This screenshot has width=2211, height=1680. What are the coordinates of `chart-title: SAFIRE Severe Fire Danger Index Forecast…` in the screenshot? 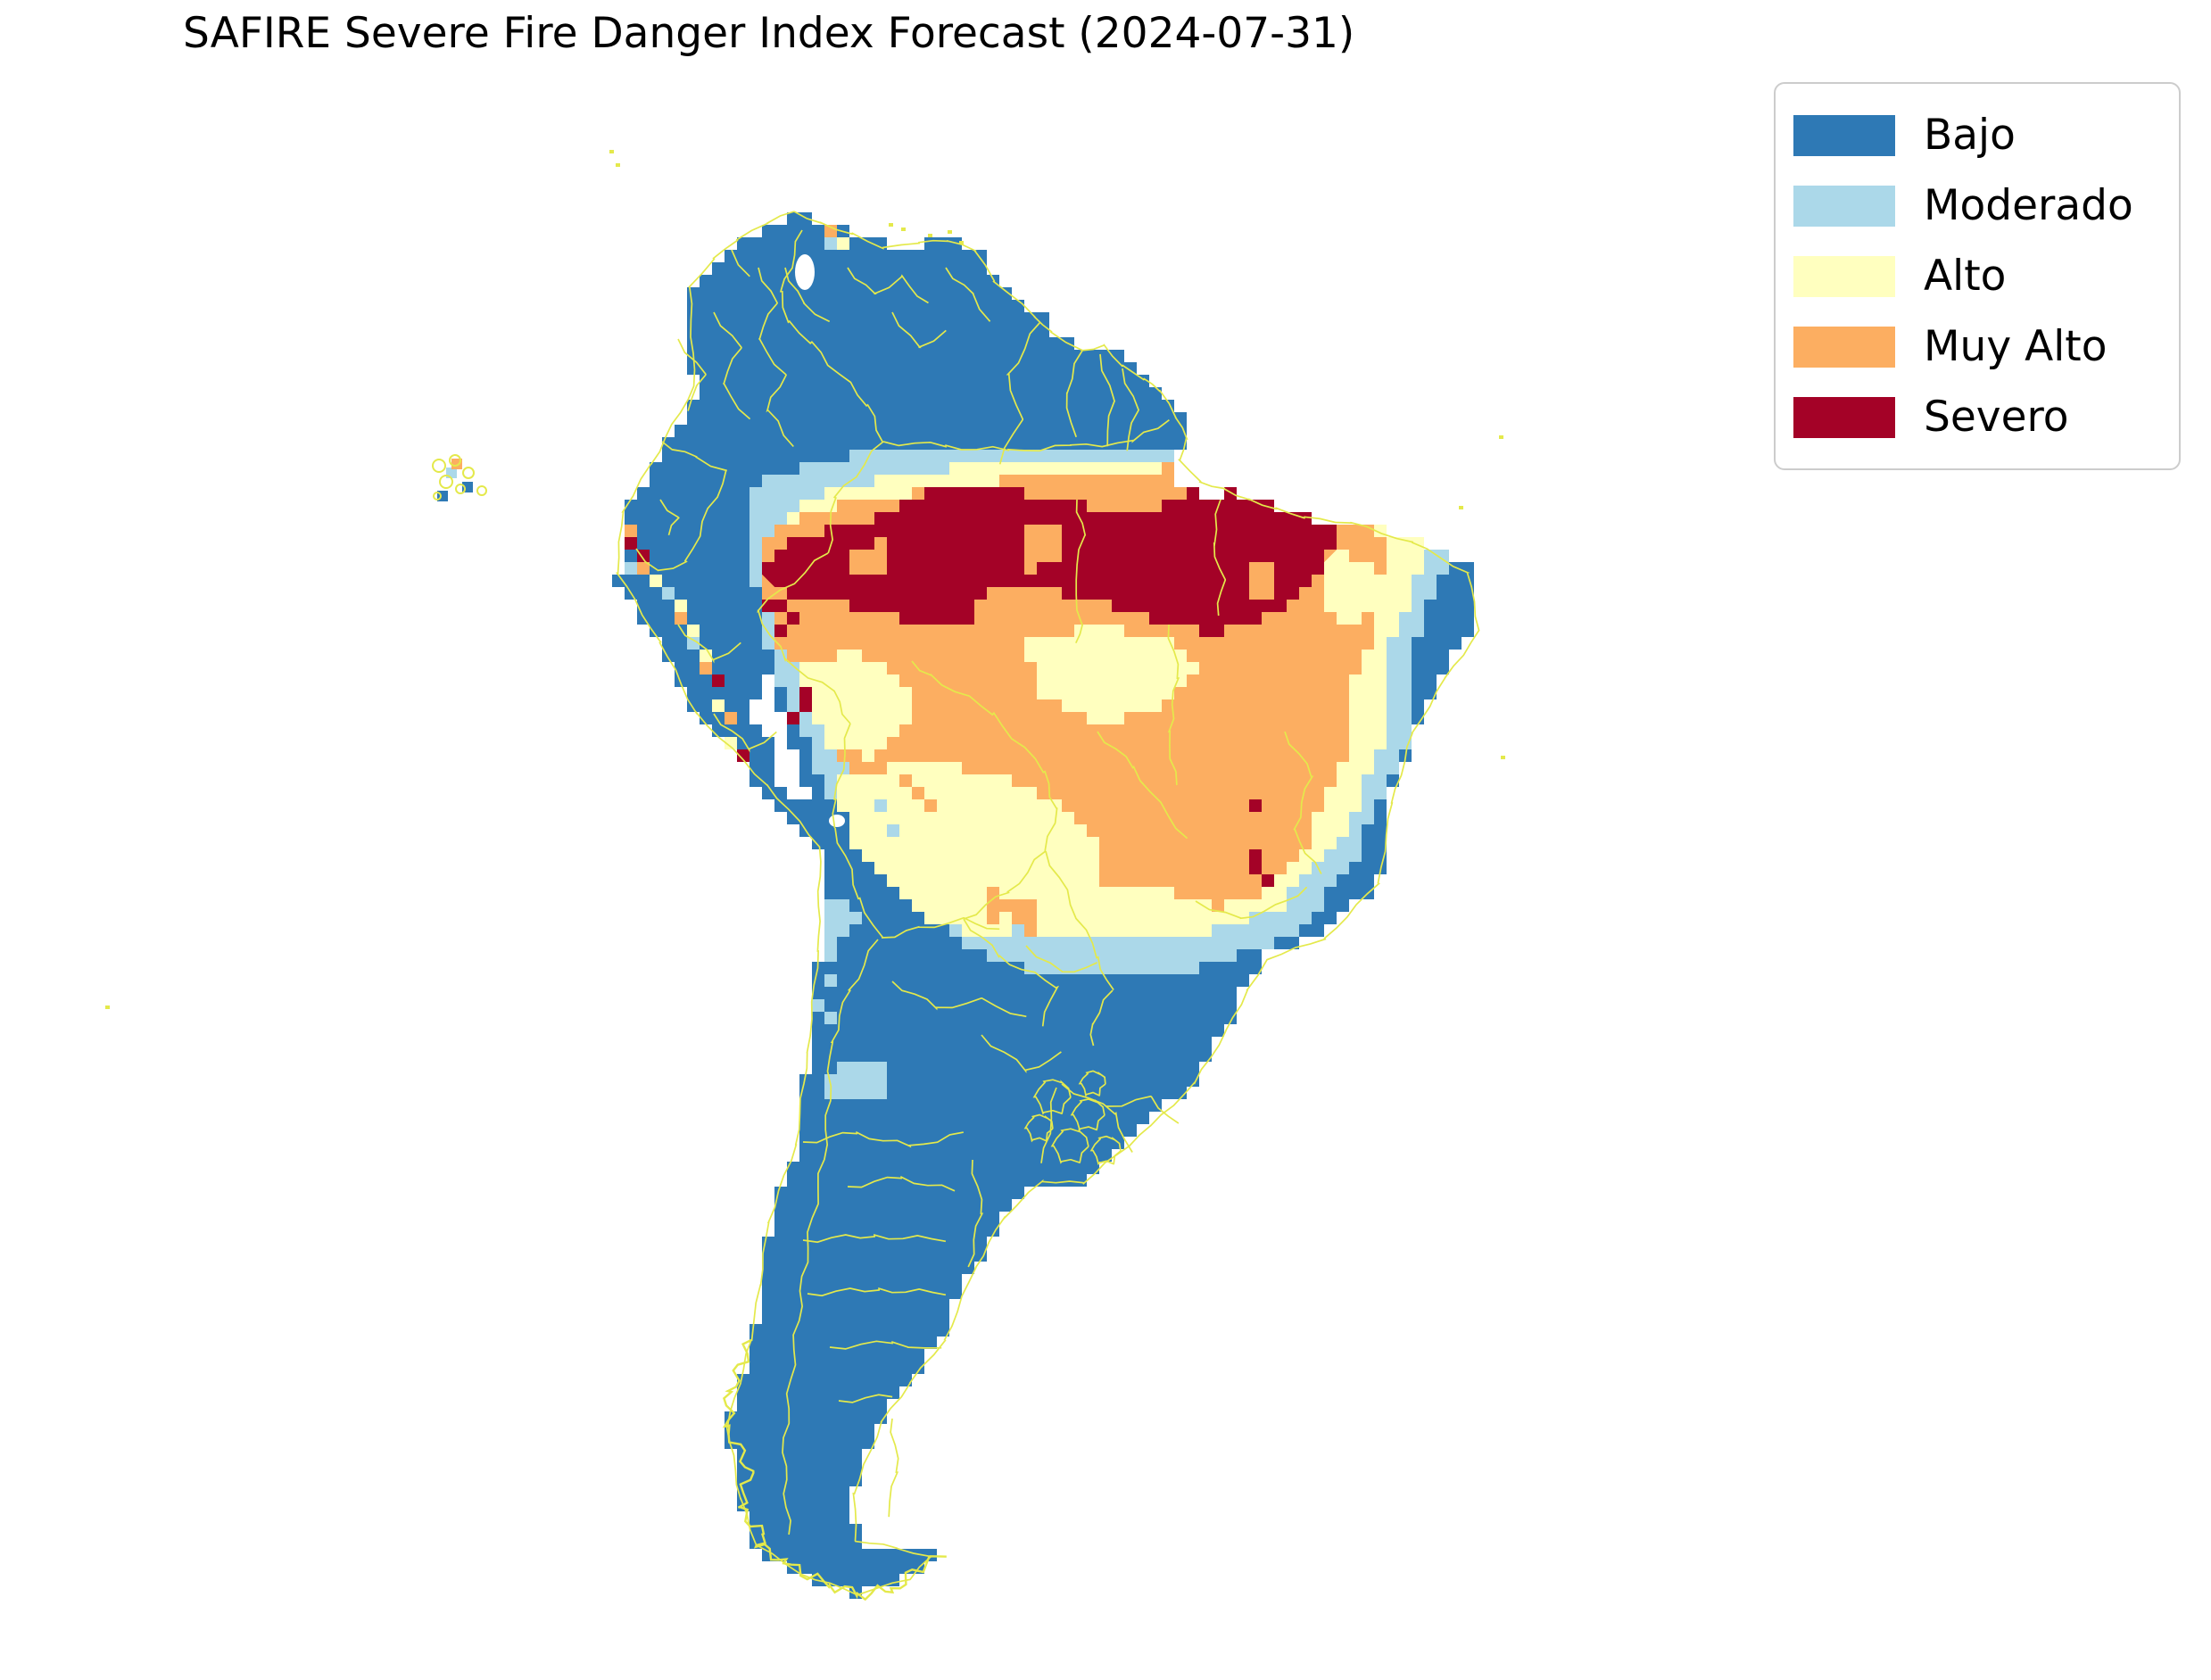 It's located at (769, 33).